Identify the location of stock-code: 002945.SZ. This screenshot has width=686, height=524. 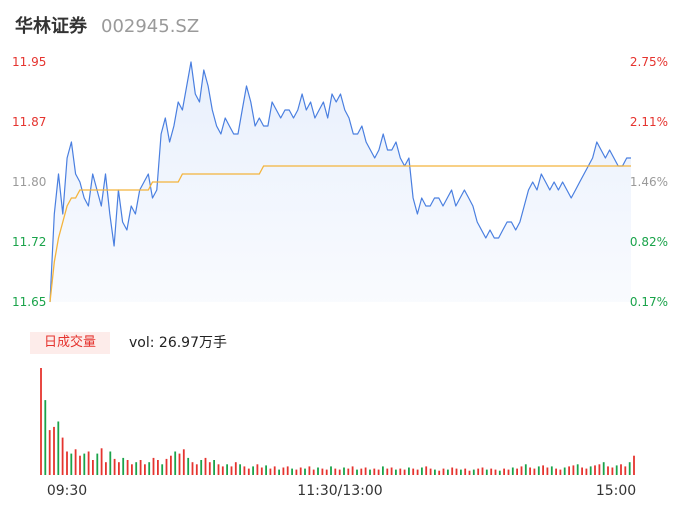
(150, 26).